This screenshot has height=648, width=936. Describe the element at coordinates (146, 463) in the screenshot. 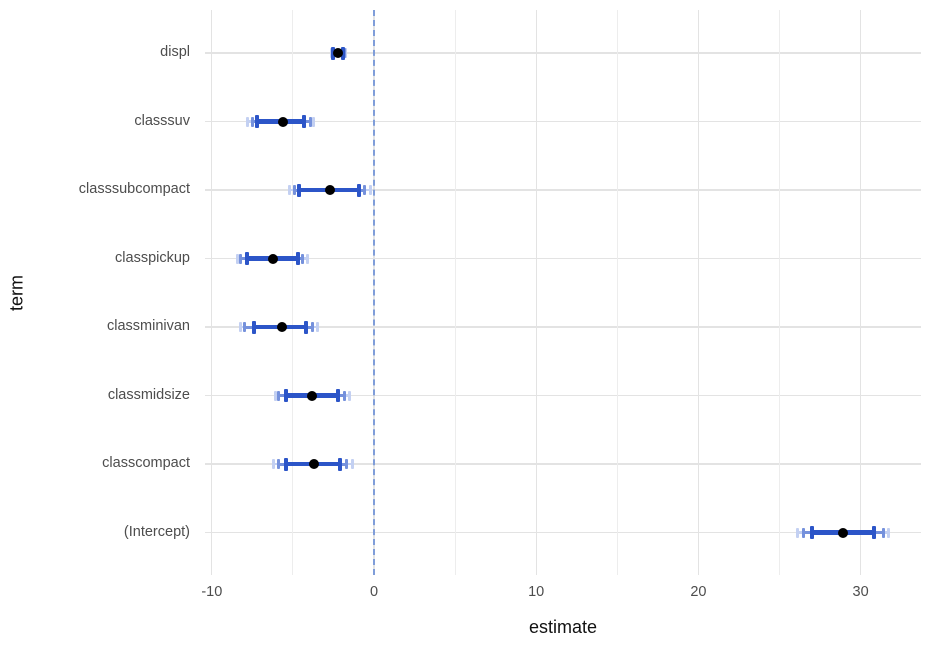

I see `y-tick-label: classcompact` at that location.